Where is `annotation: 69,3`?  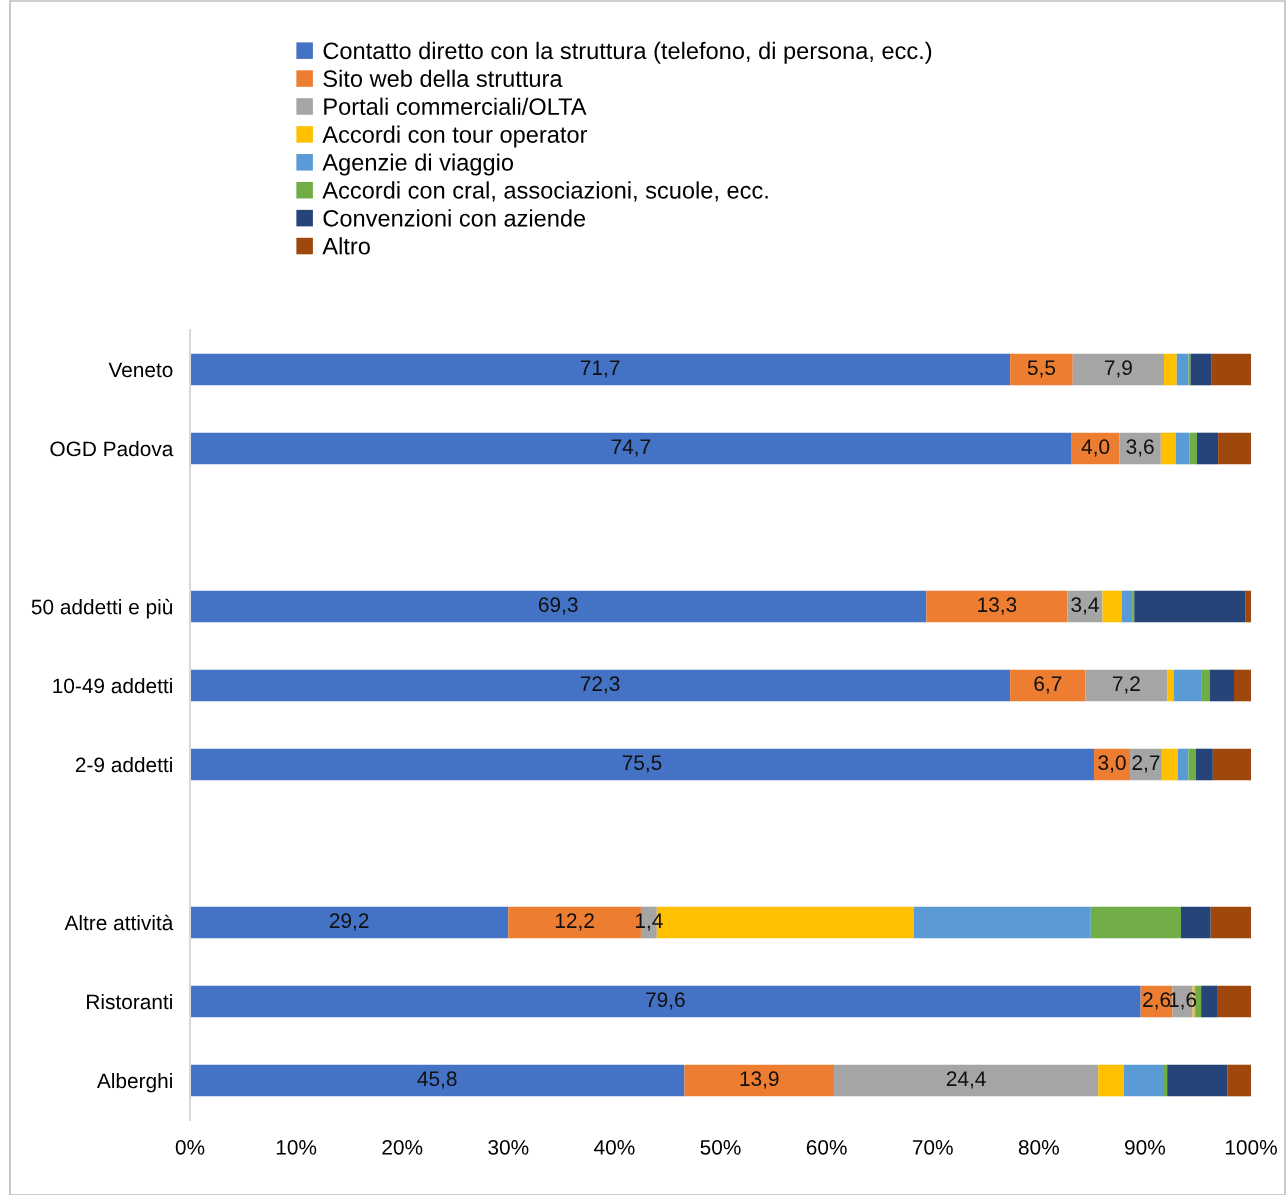
annotation: 69,3 is located at coordinates (558, 606).